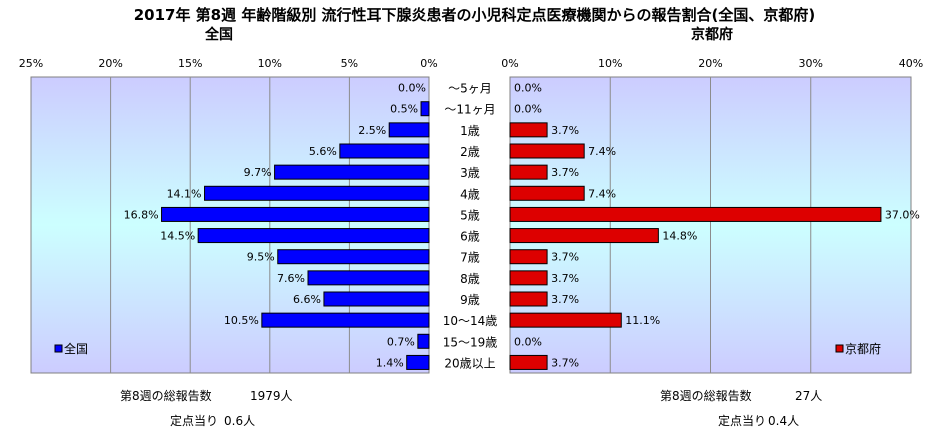 This screenshot has height=433, width=949. I want to click on national-data-label: 10.5%, so click(241, 320).